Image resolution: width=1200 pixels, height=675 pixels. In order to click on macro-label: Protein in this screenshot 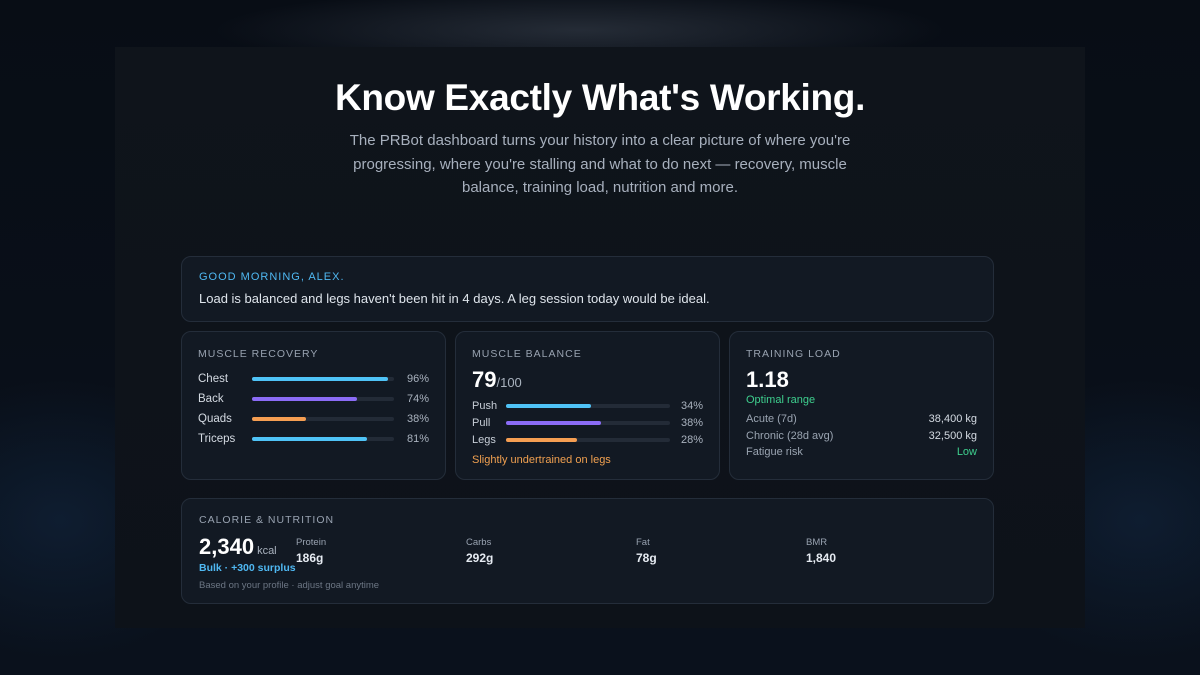, I will do `click(311, 542)`.